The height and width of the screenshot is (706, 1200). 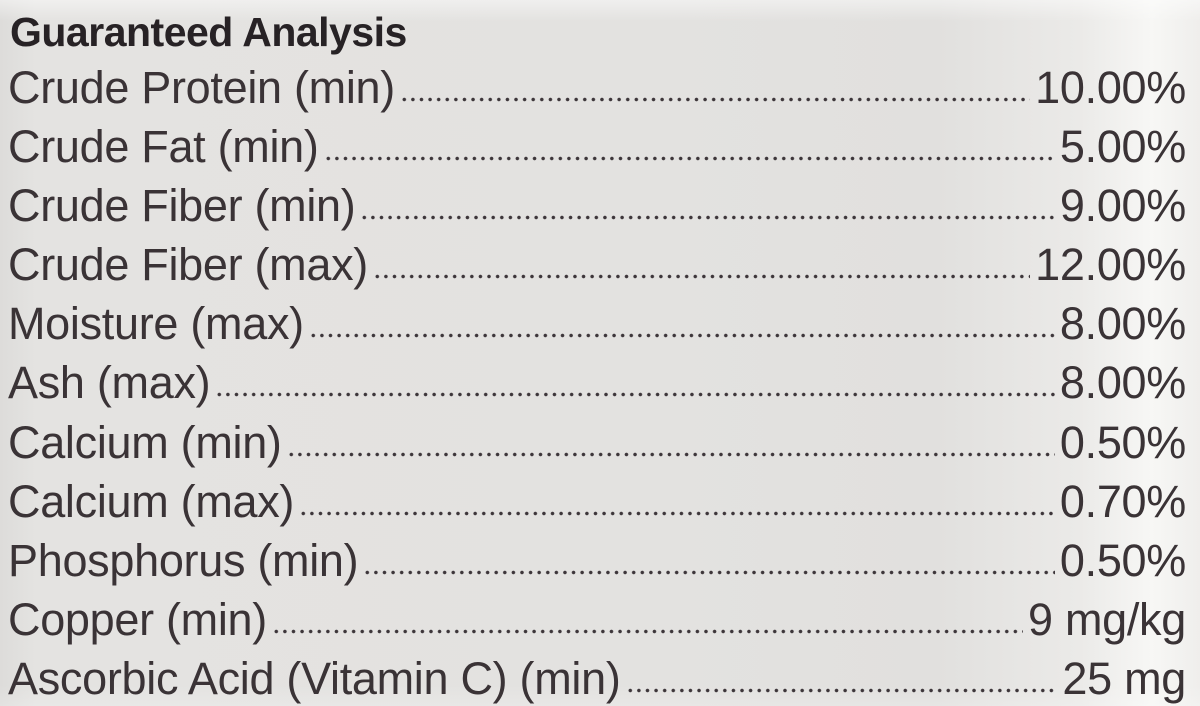 What do you see at coordinates (182, 206) in the screenshot?
I see `nutrient-label: Crude Fiber (min)` at bounding box center [182, 206].